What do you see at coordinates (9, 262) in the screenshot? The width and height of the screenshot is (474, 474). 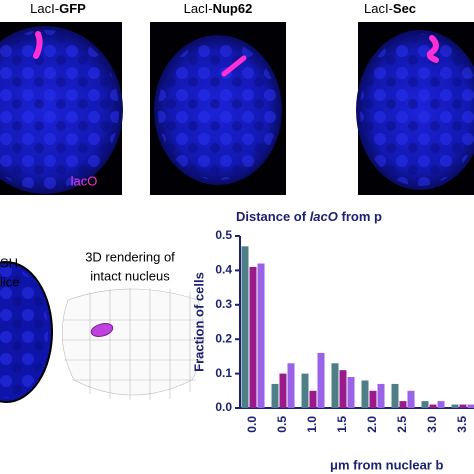 I see `fish-label: SH` at bounding box center [9, 262].